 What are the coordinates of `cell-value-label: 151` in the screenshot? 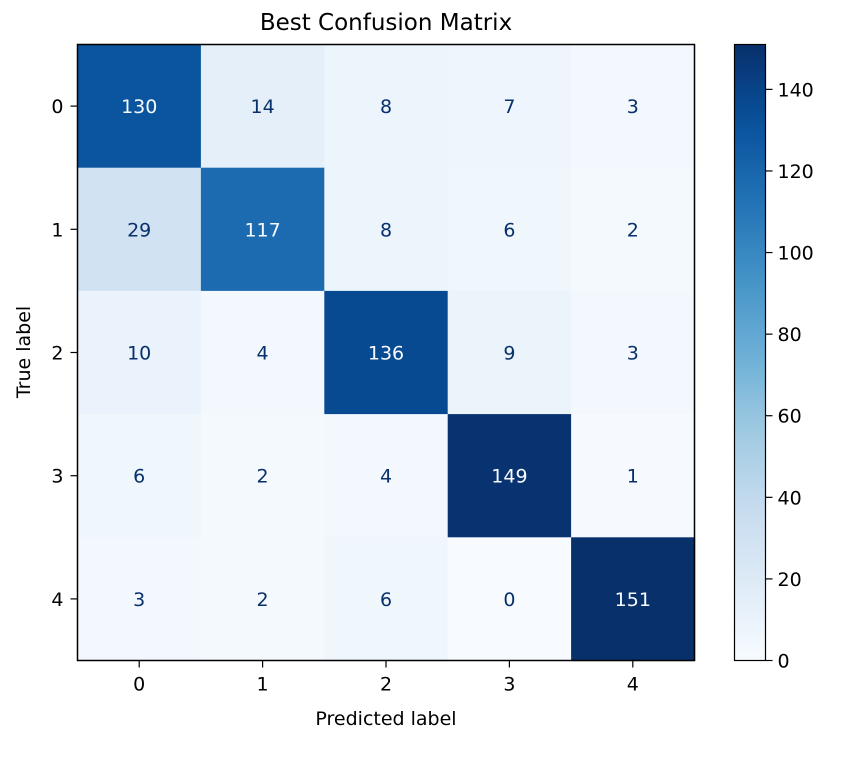 It's located at (633, 600).